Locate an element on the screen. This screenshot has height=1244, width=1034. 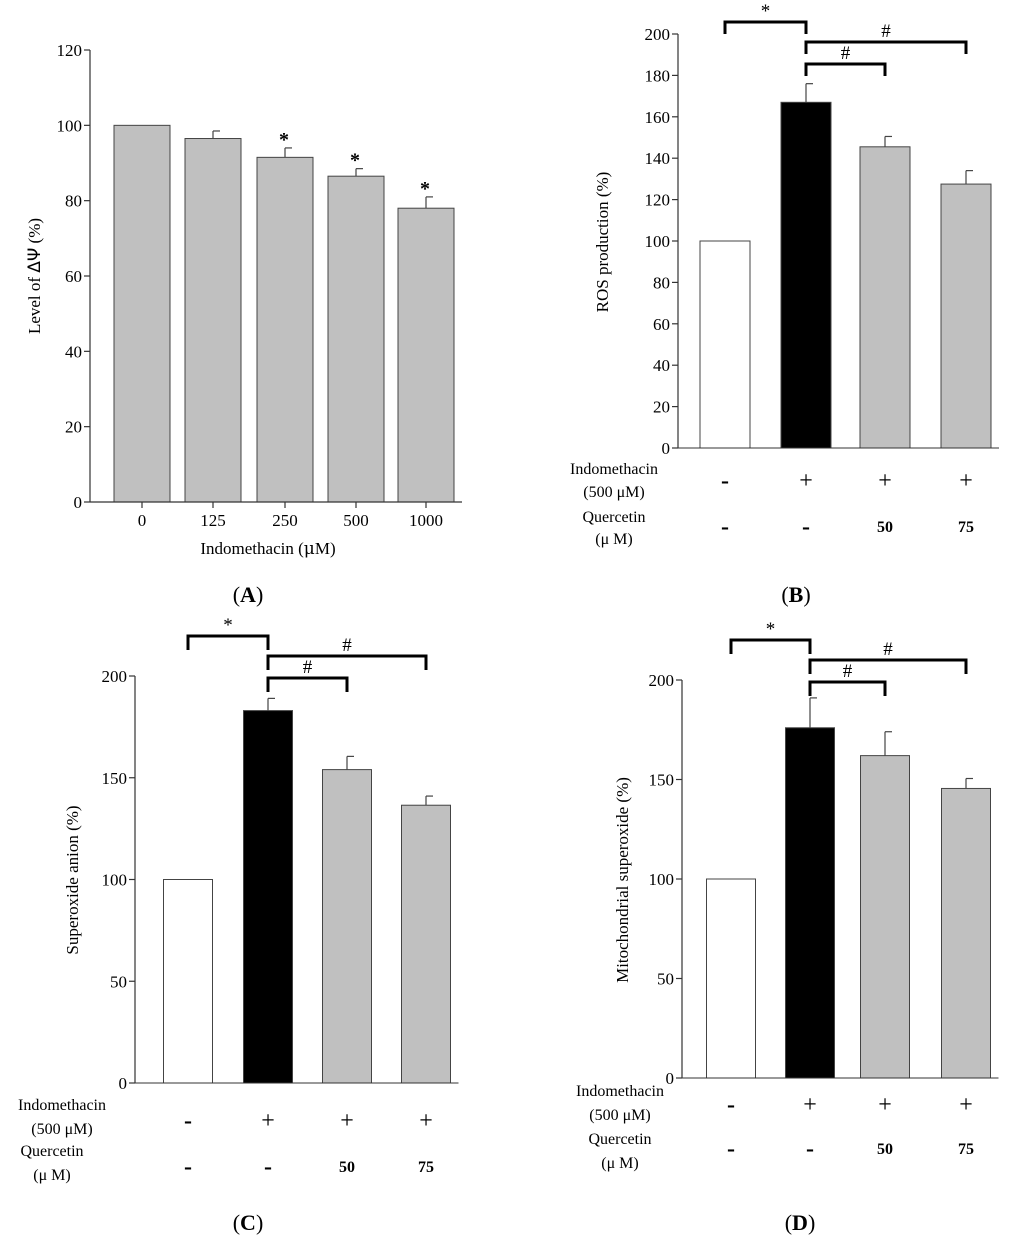
row-label-indomethacin-dose-b: (500 μM) is located at coordinates (613, 492).